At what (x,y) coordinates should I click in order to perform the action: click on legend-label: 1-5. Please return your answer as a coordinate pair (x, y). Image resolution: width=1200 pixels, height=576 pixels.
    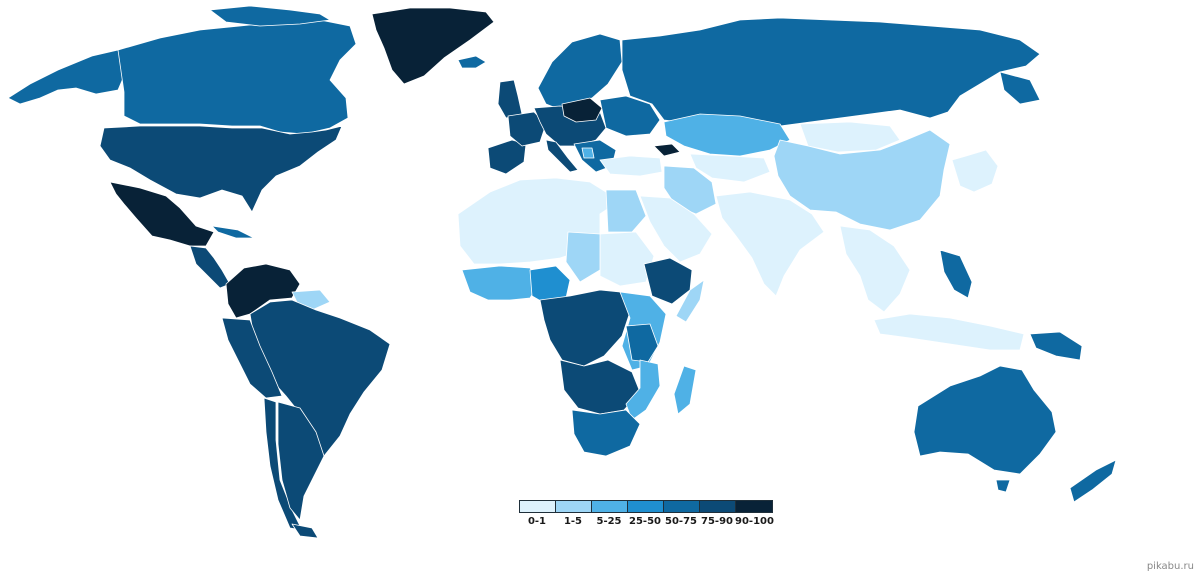
    Looking at the image, I should click on (573, 521).